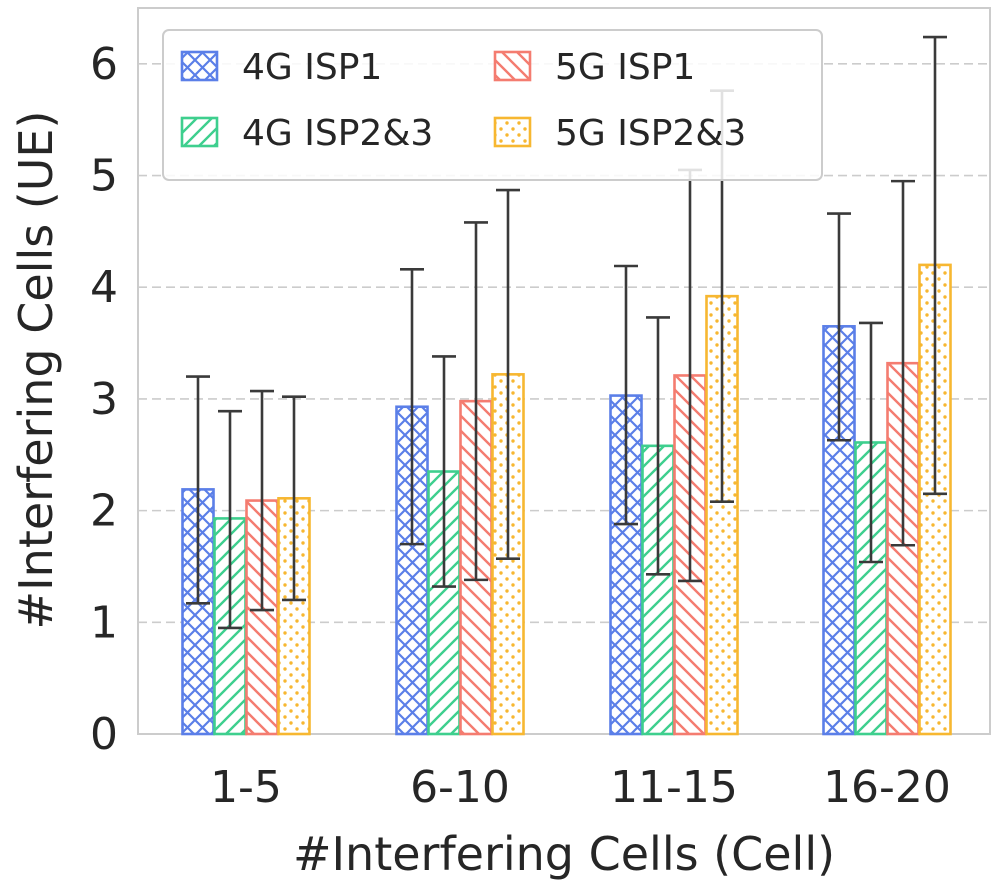  What do you see at coordinates (650, 133) in the screenshot?
I see `legend-label: 5G ISP2&3` at bounding box center [650, 133].